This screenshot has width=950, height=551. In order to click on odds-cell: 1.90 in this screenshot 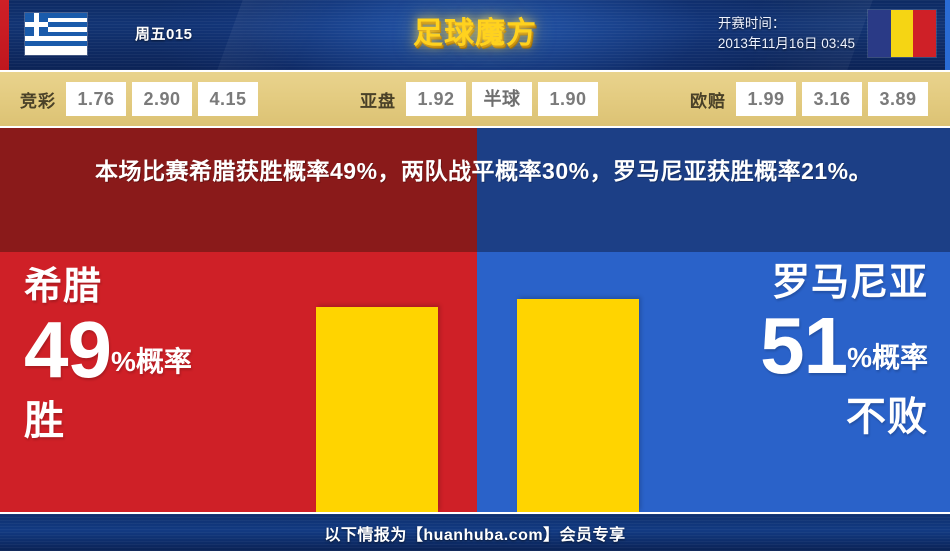, I will do `click(568, 99)`.